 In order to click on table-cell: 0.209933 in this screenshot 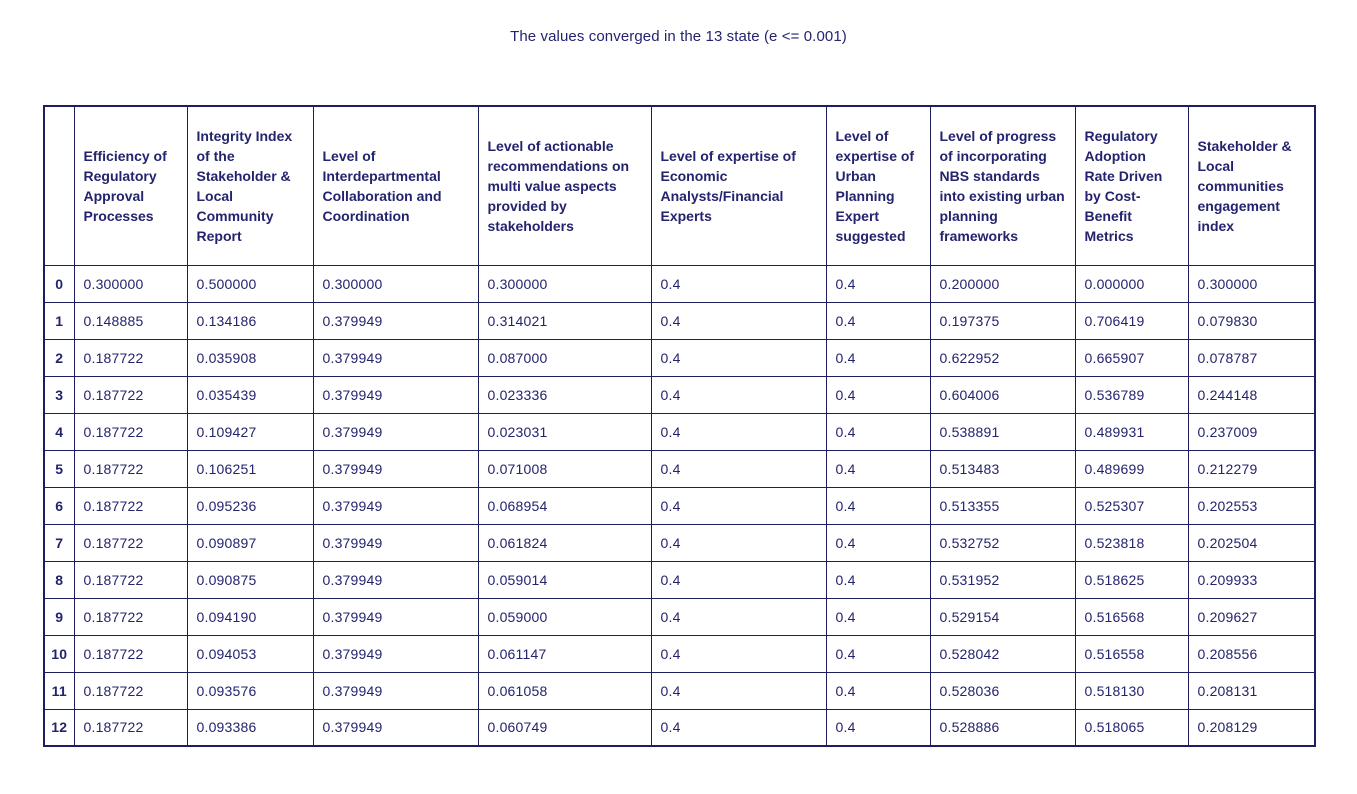, I will do `click(1251, 579)`.